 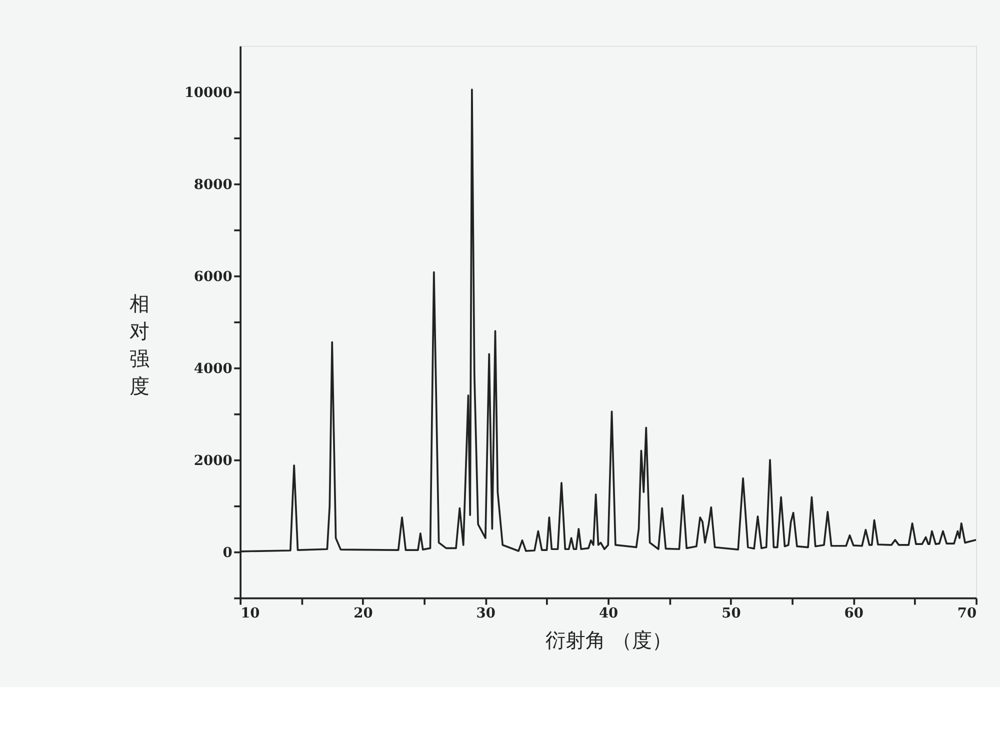 I want to click on y-axis-title: 相对强度, so click(x=139, y=344).